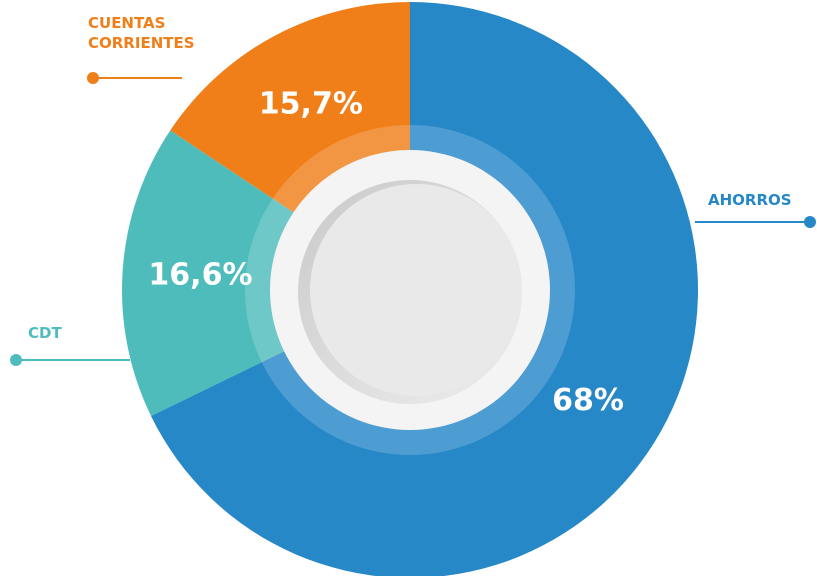 The width and height of the screenshot is (817, 576). Describe the element at coordinates (750, 200) in the screenshot. I see `category-label: AHORROS` at that location.